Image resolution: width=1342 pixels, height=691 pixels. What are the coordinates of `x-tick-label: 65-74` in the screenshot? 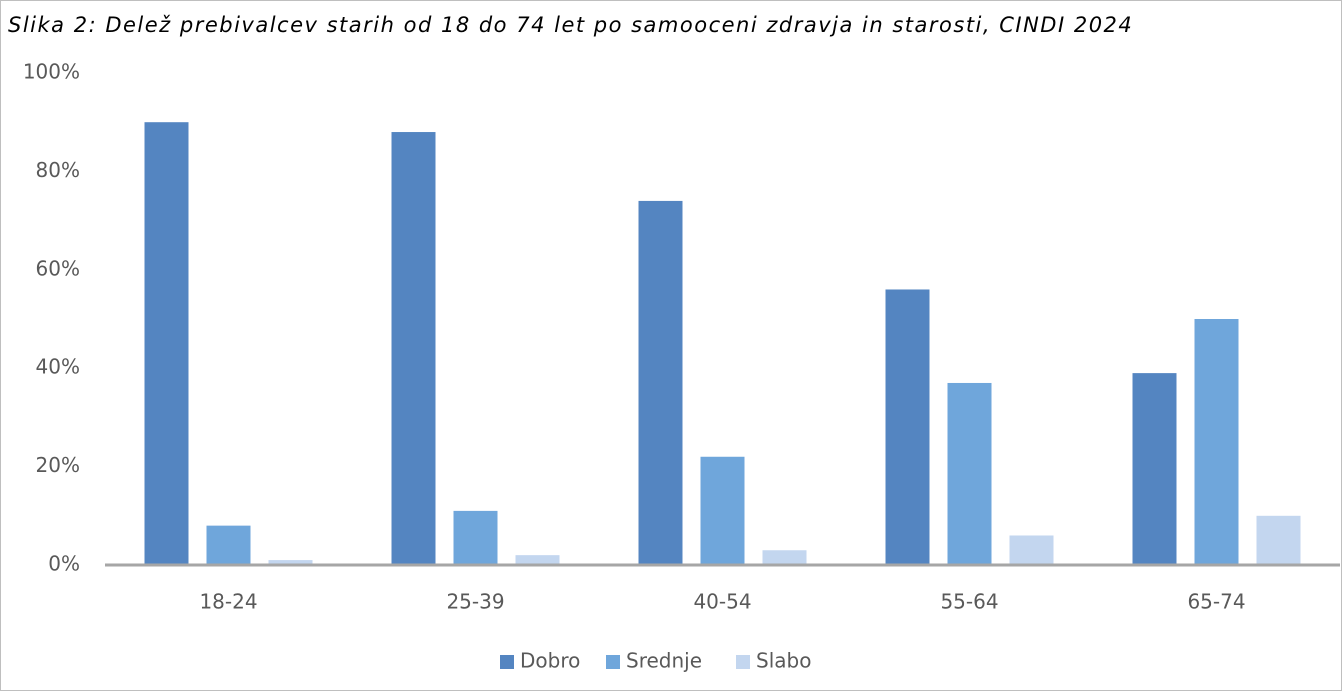 It's located at (1216, 602).